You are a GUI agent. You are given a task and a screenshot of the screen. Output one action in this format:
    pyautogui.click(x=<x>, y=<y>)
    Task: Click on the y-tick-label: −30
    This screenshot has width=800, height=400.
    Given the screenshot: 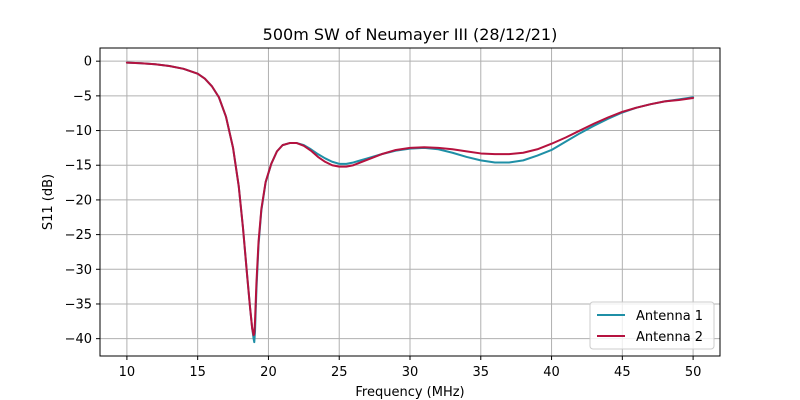 What is the action you would take?
    pyautogui.click(x=78, y=270)
    